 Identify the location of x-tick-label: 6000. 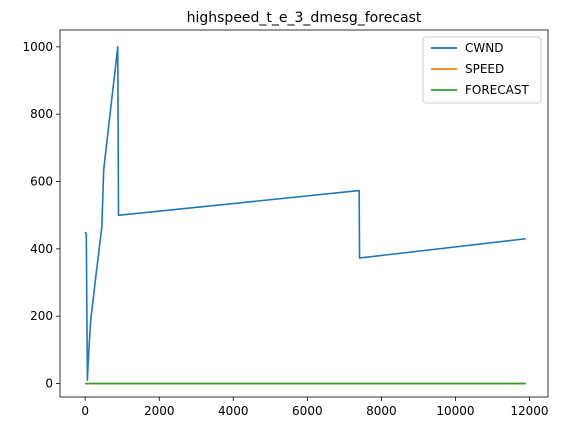
(307, 411).